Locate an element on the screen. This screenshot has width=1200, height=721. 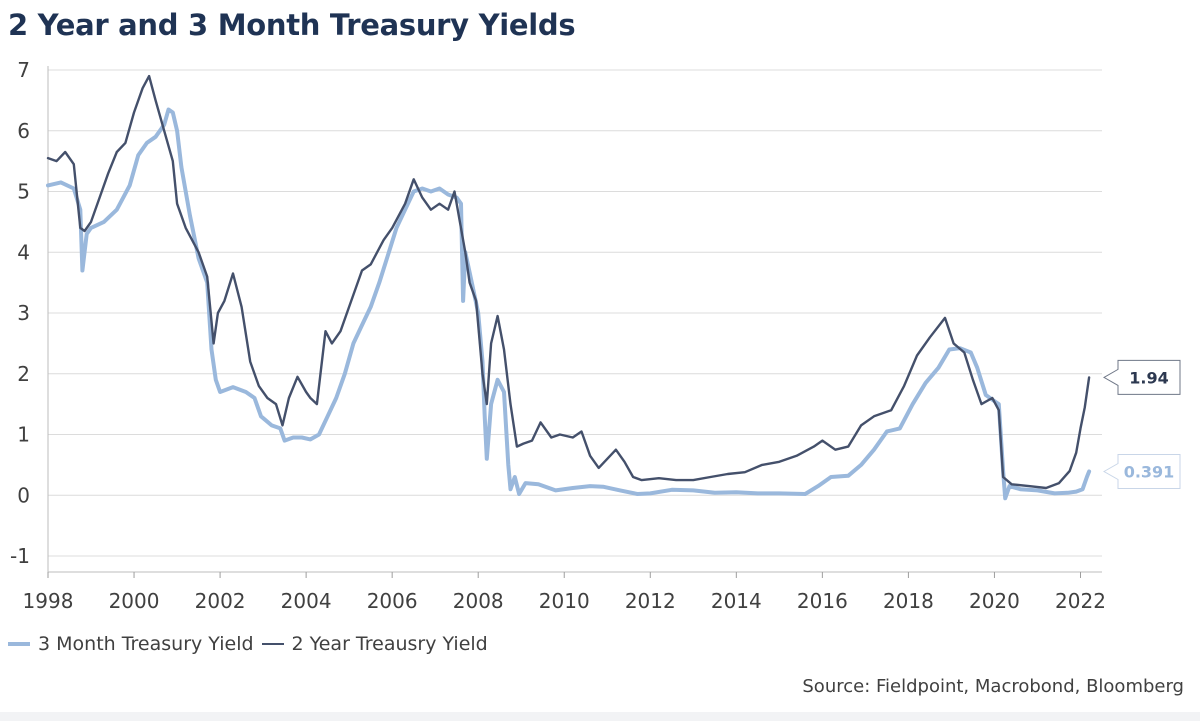
x-tick-label: 2004 is located at coordinates (306, 601).